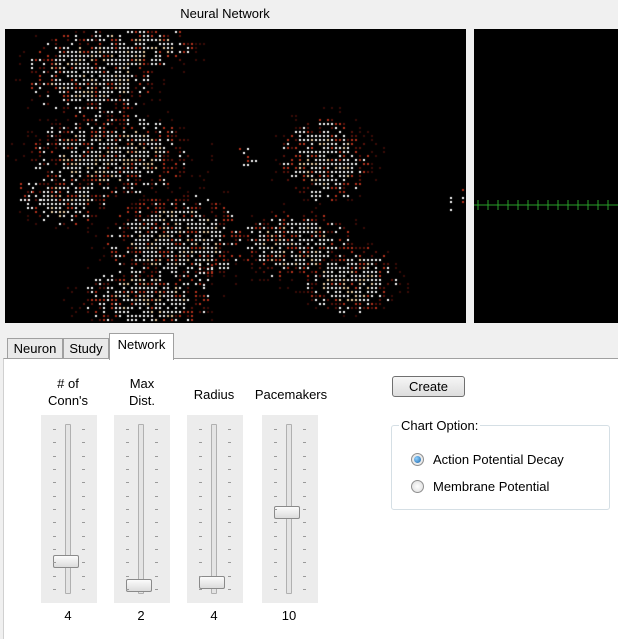  What do you see at coordinates (225, 13) in the screenshot?
I see `window-title: Neural Network` at bounding box center [225, 13].